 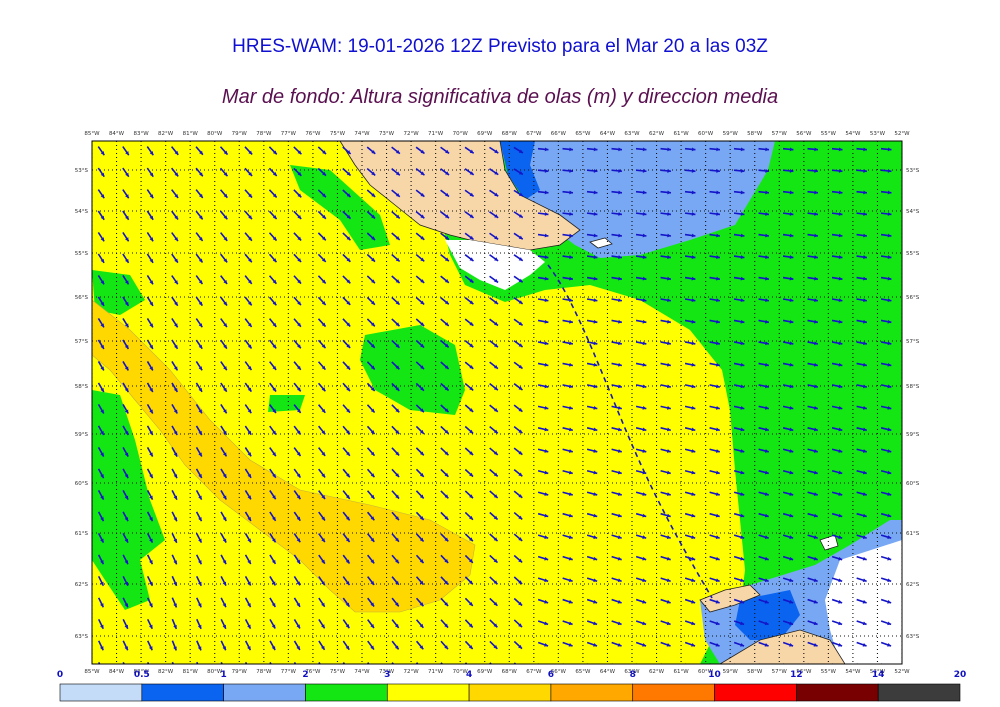 I want to click on lon-label-bottom: 85°W, so click(x=92, y=672).